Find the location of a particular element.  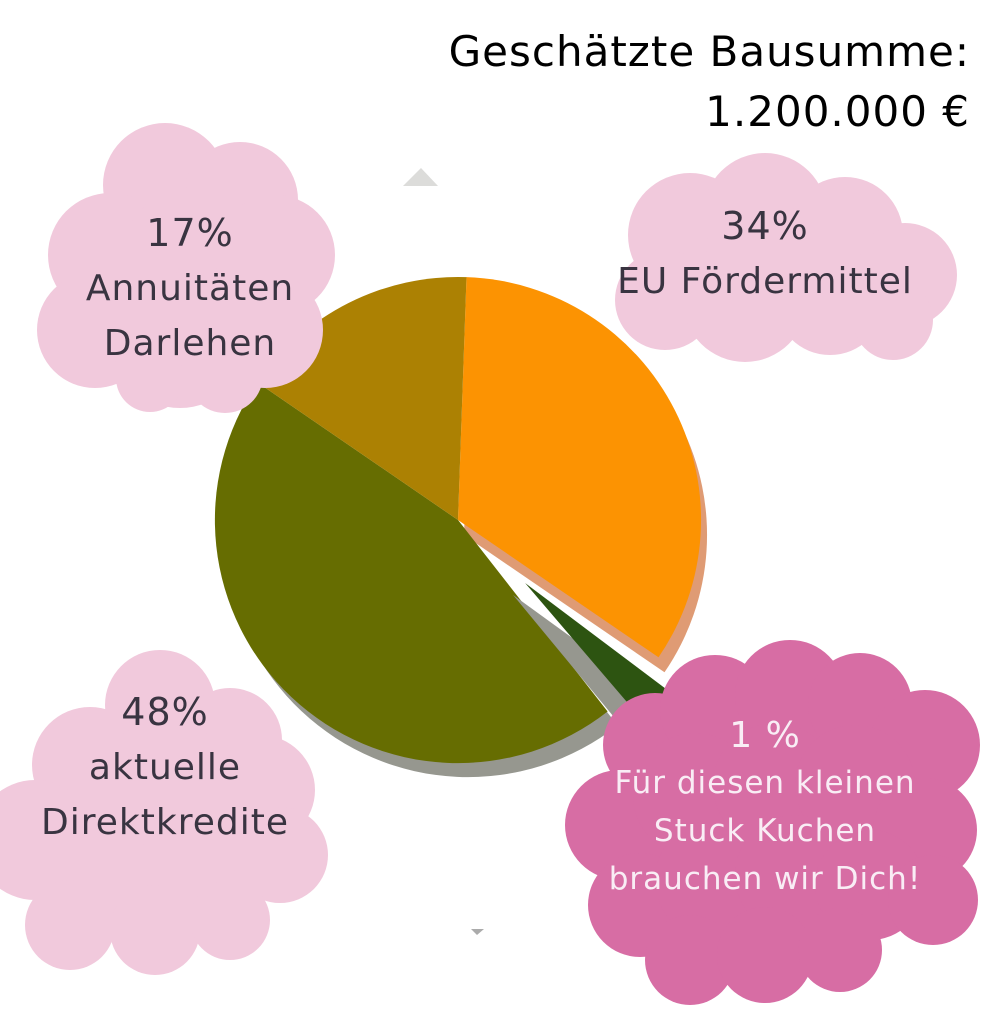

chart-title-line2: 1.200.000 € is located at coordinates (837, 111).